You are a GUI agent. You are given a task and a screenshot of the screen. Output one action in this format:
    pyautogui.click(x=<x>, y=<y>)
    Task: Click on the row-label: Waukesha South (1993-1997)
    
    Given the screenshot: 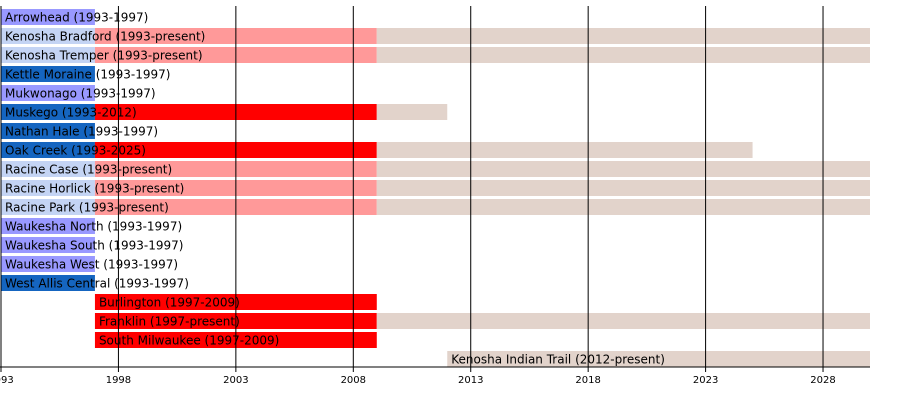 What is the action you would take?
    pyautogui.click(x=94, y=246)
    